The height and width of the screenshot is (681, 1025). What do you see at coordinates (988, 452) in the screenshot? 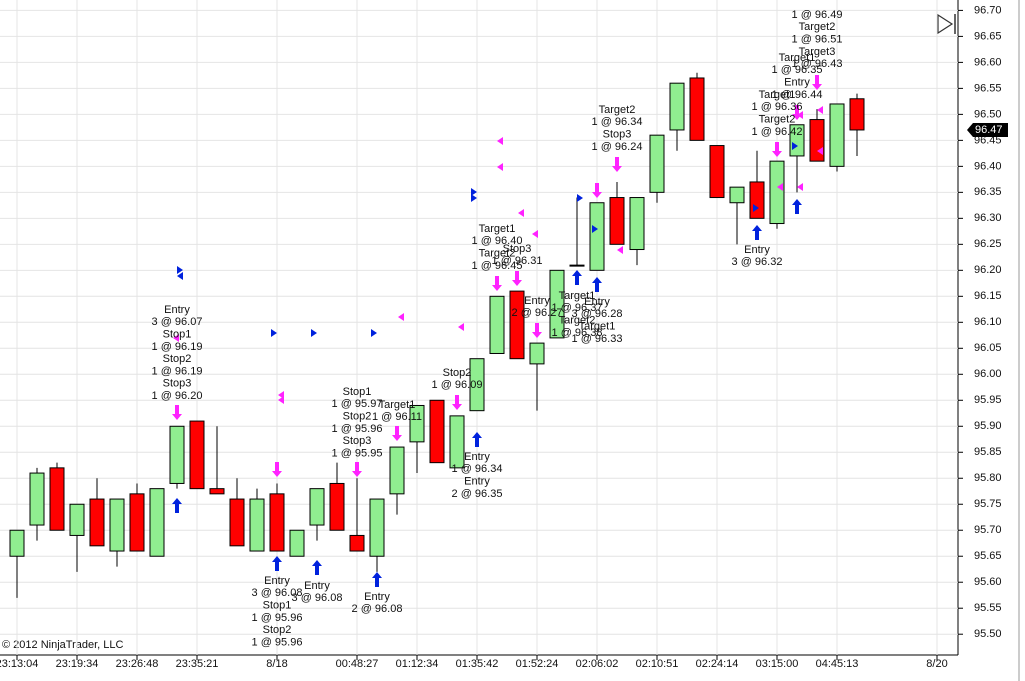
I see `y-tick-label: 95.85` at bounding box center [988, 452].